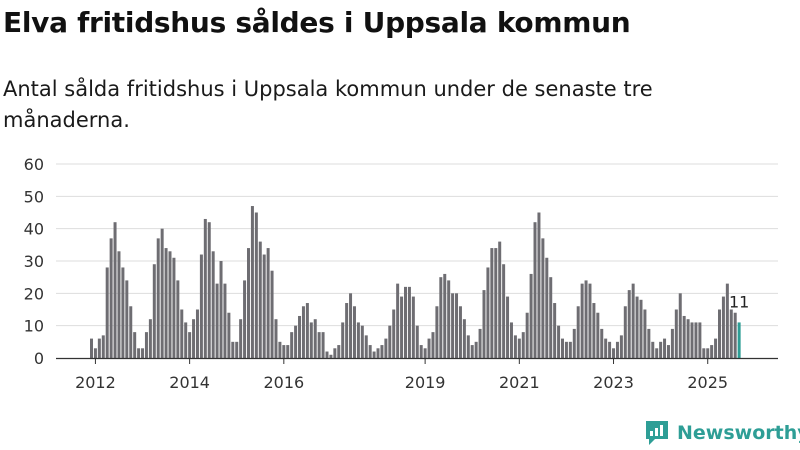 The image size is (800, 450). Describe the element at coordinates (39, 358) in the screenshot. I see `y-tick-label: 0` at that location.